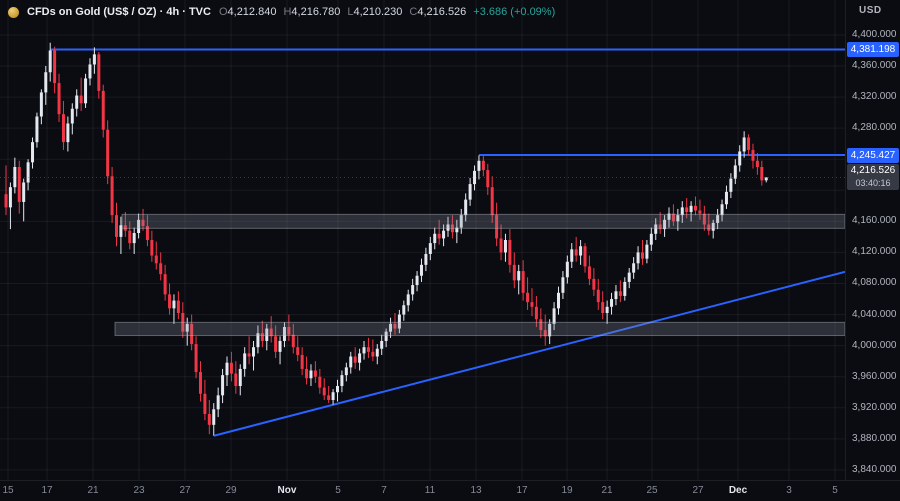 The width and height of the screenshot is (900, 501). What do you see at coordinates (139, 490) in the screenshot?
I see `time-axis-label: 23` at bounding box center [139, 490].